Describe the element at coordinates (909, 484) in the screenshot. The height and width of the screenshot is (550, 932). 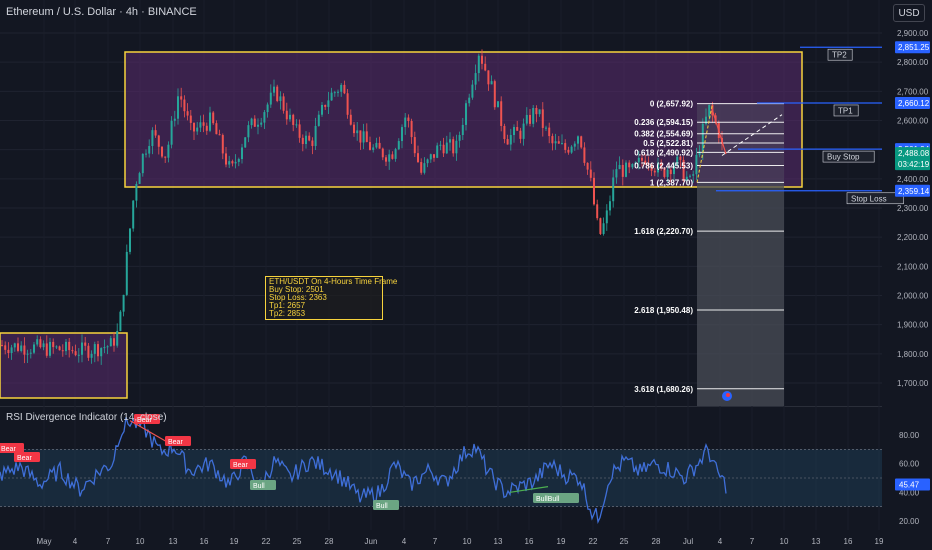
I see `rsi-value-label: 45.47` at that location.